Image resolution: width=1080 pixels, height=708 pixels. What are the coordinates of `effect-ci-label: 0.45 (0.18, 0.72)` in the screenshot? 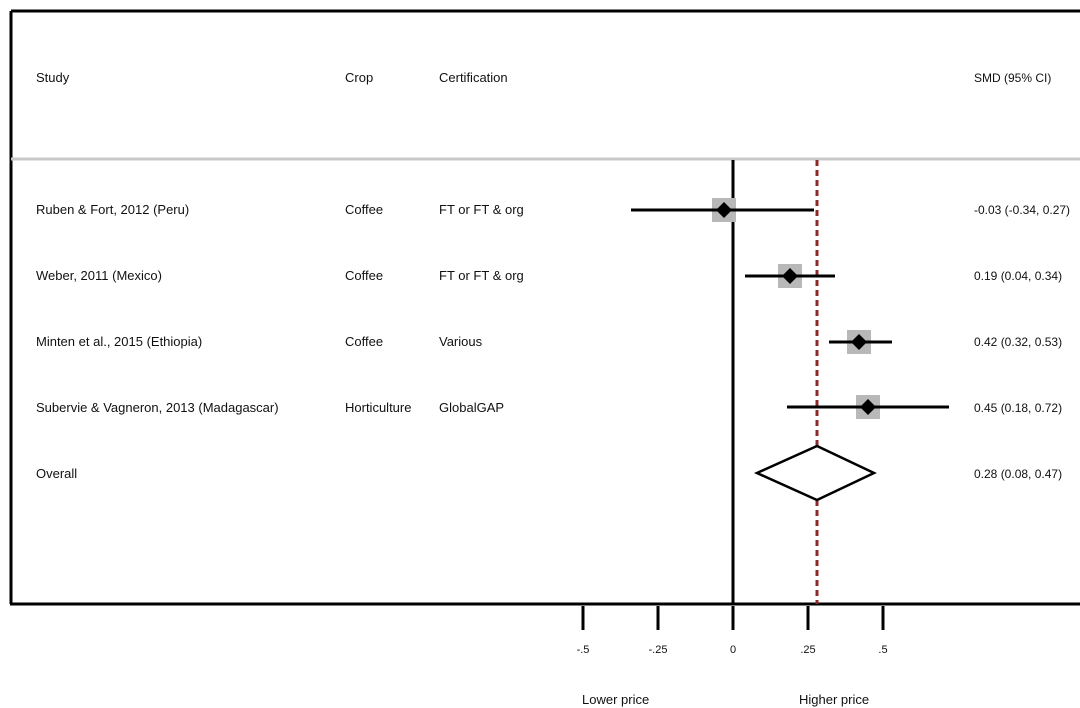 It's located at (1018, 408).